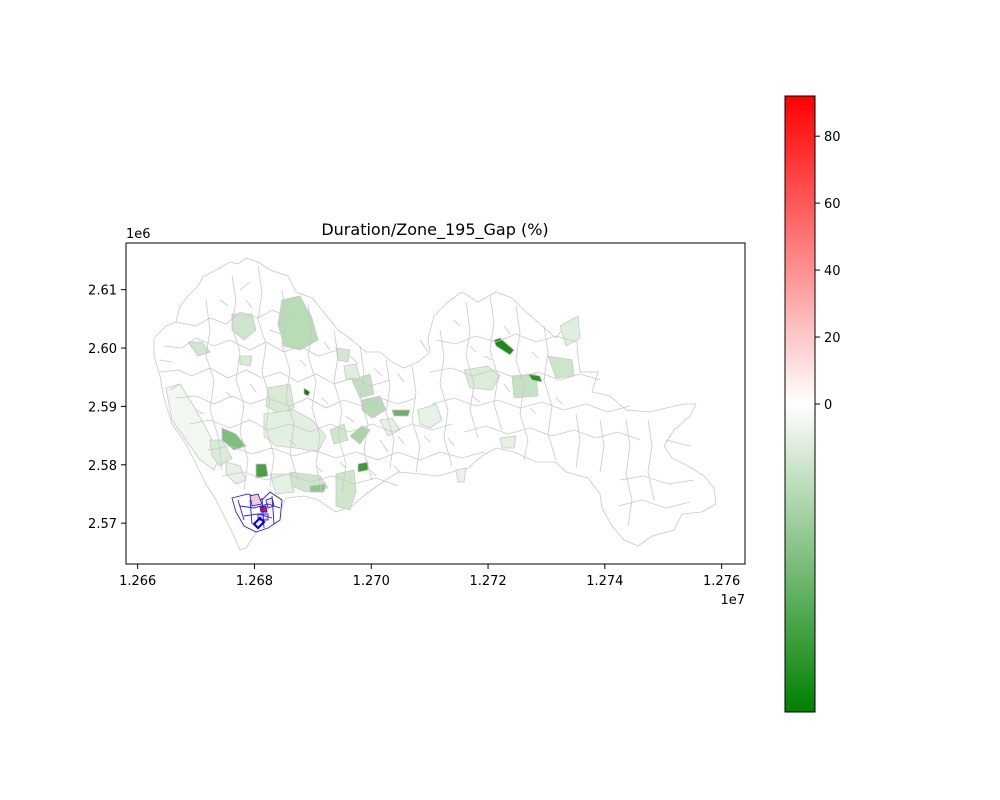 This screenshot has height=800, width=1000. I want to click on colorbar, so click(800, 404).